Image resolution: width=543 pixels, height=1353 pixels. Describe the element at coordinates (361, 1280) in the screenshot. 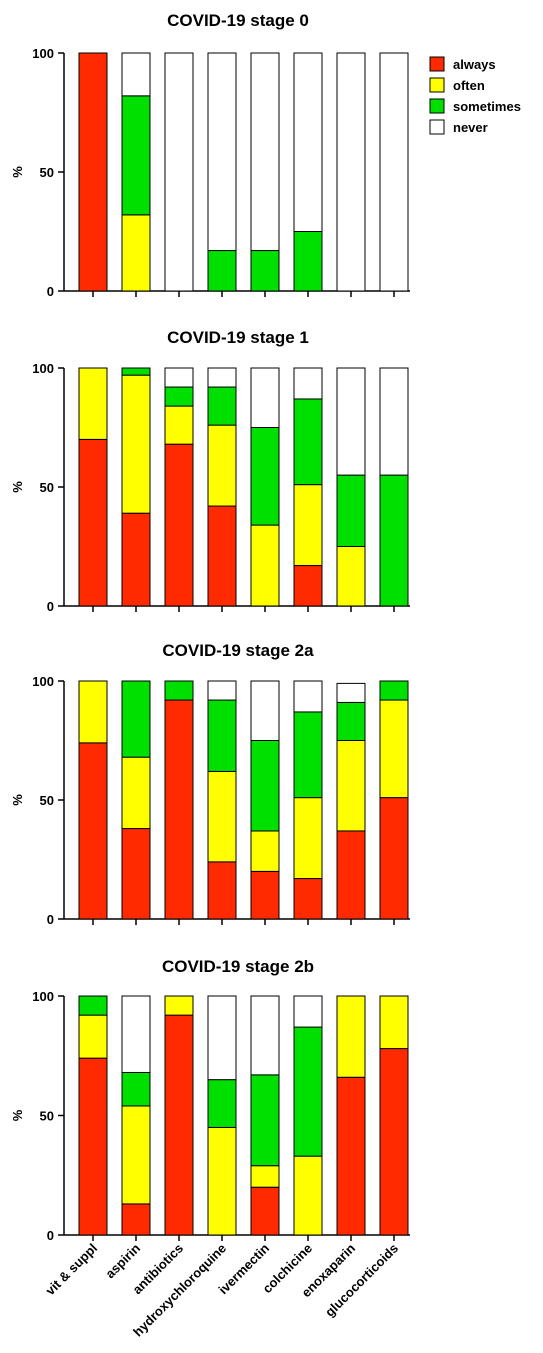

I see `x-category-label: glucocorticoids` at that location.